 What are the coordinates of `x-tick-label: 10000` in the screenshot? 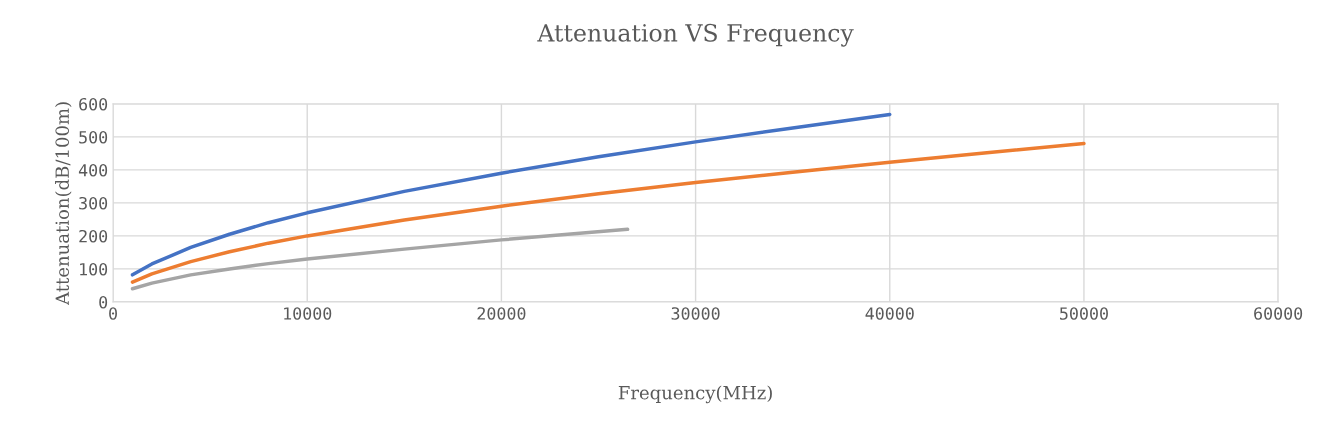 It's located at (308, 313).